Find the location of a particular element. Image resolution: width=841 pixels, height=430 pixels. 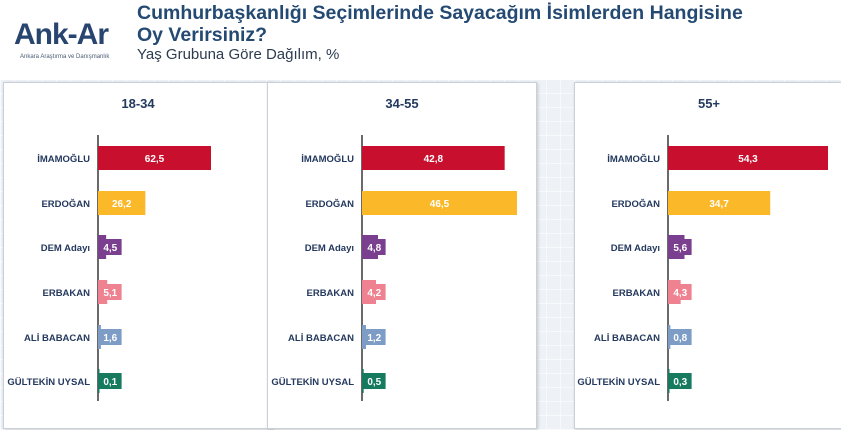

value-label: 1,6 is located at coordinates (110, 338).